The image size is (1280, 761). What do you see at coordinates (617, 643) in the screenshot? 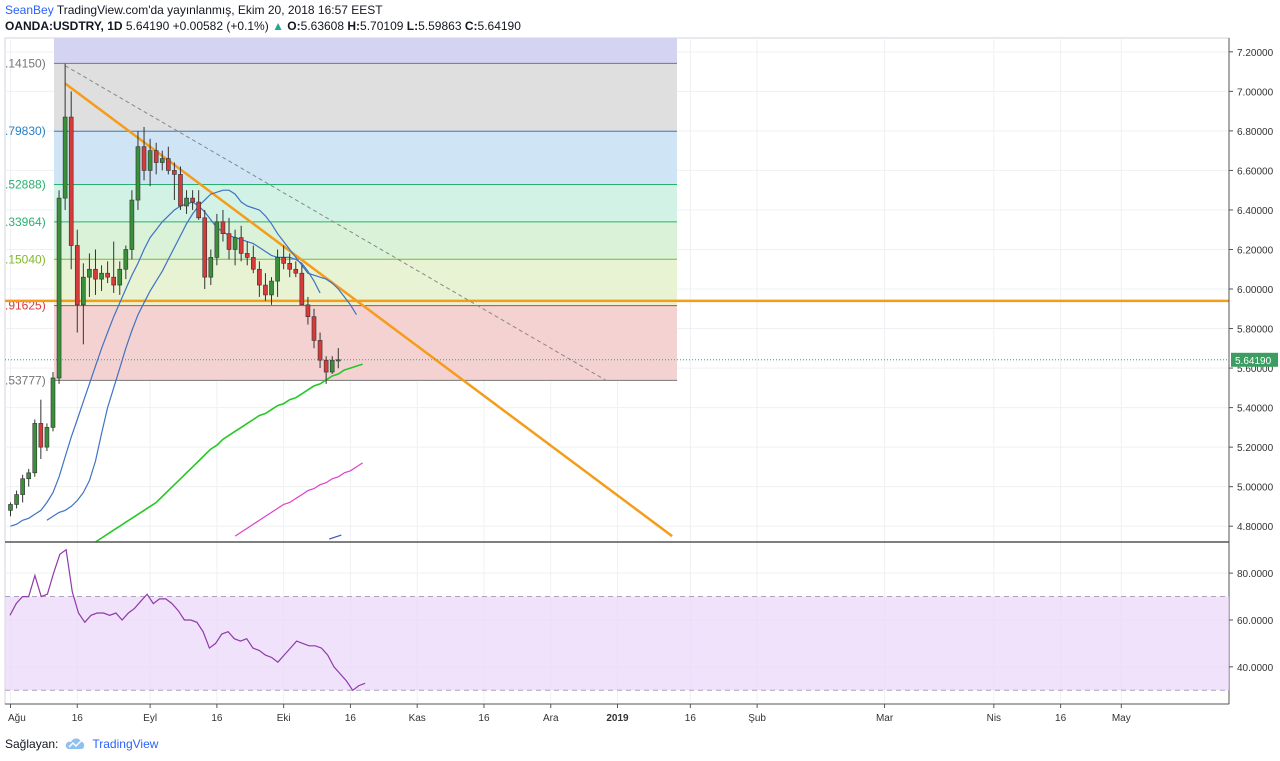
I see `rsi-band` at bounding box center [617, 643].